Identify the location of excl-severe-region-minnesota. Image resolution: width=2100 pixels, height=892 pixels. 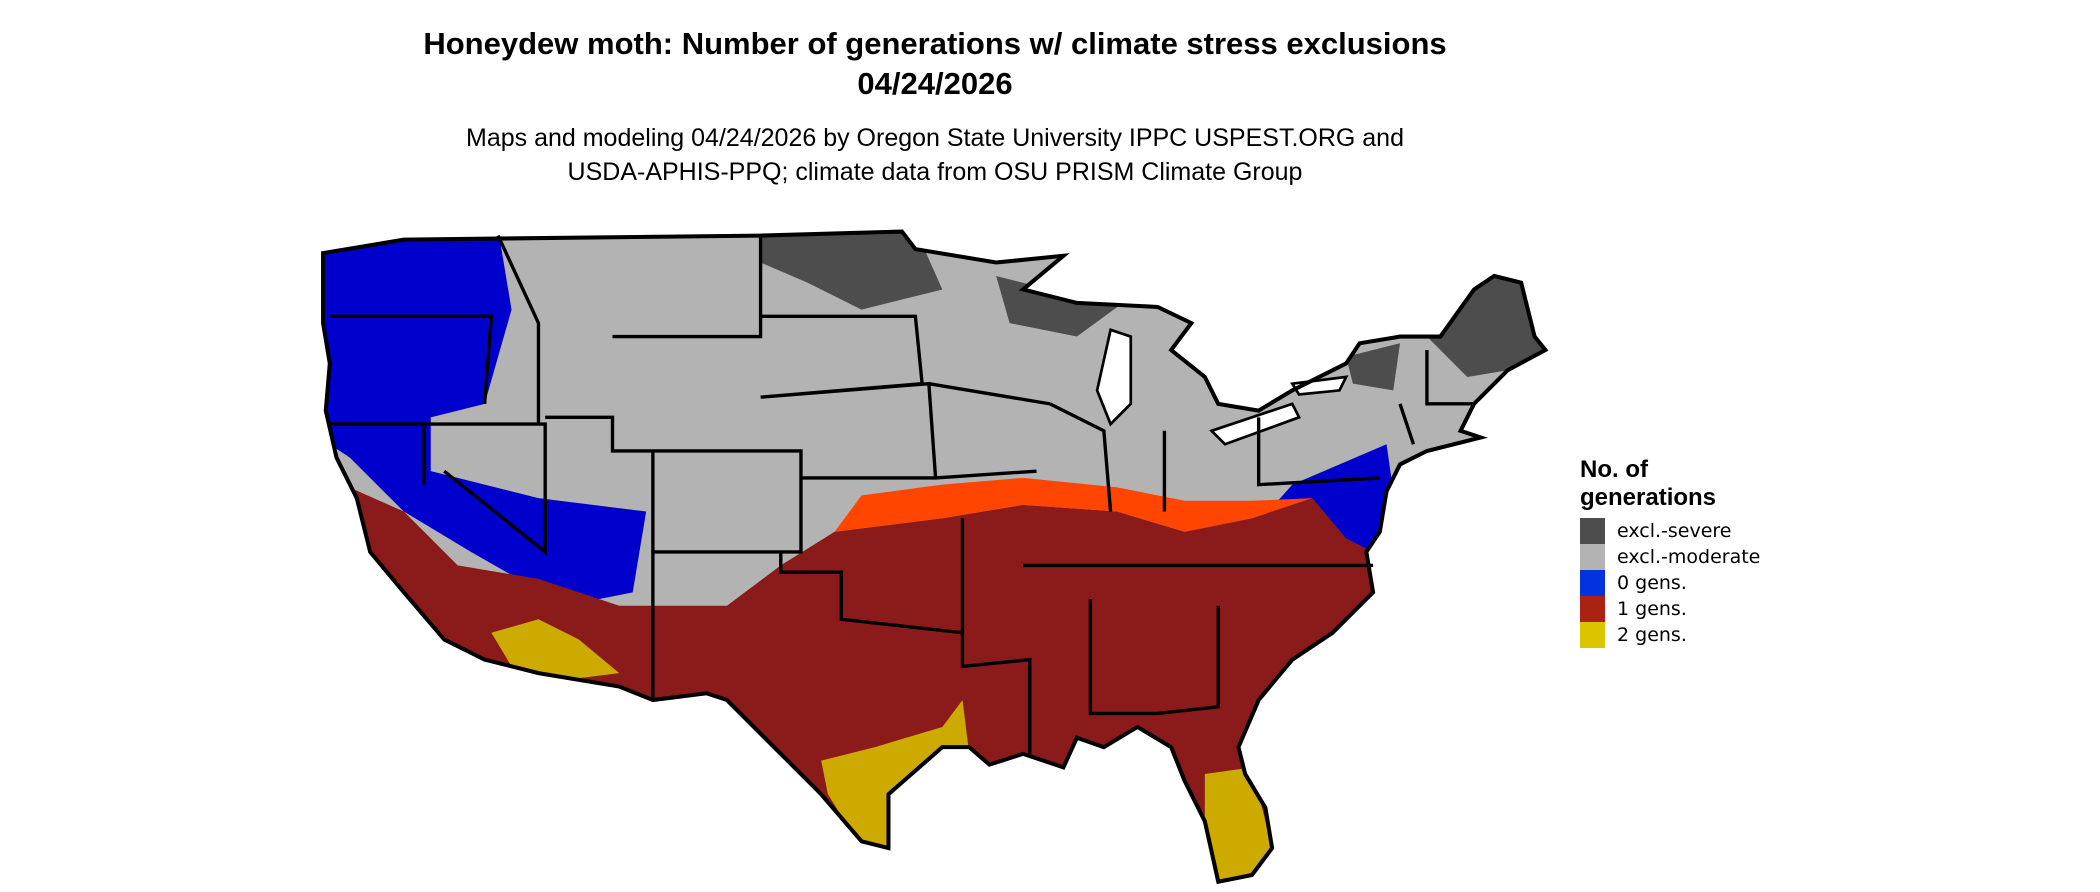
(851, 270).